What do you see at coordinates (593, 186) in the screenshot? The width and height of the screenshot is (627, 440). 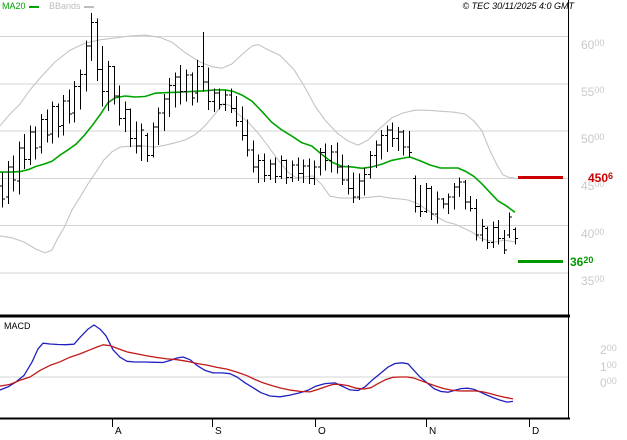 I see `price-axis-label-4500: 4500` at bounding box center [593, 186].